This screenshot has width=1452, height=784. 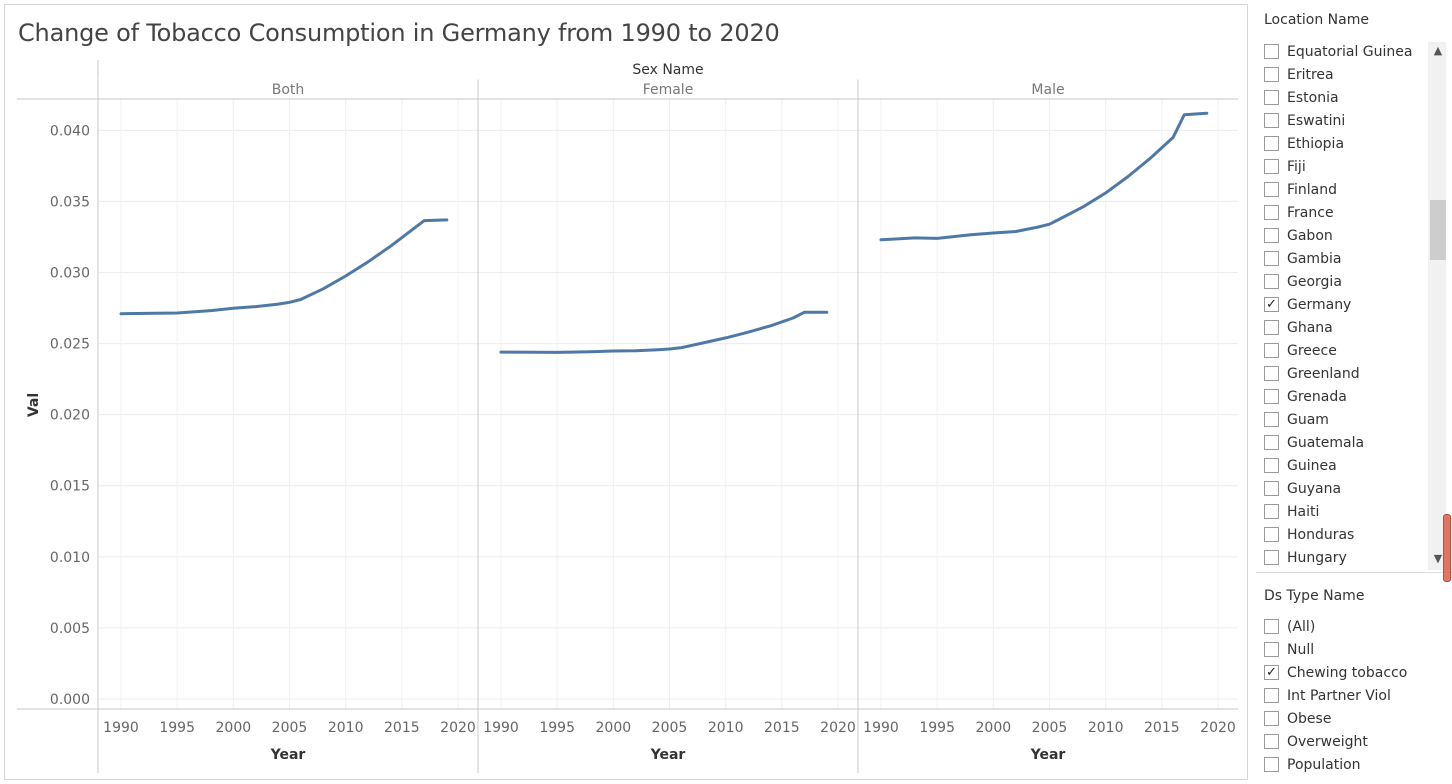 What do you see at coordinates (1349, 373) in the screenshot?
I see `location-filter-item: Greenland` at bounding box center [1349, 373].